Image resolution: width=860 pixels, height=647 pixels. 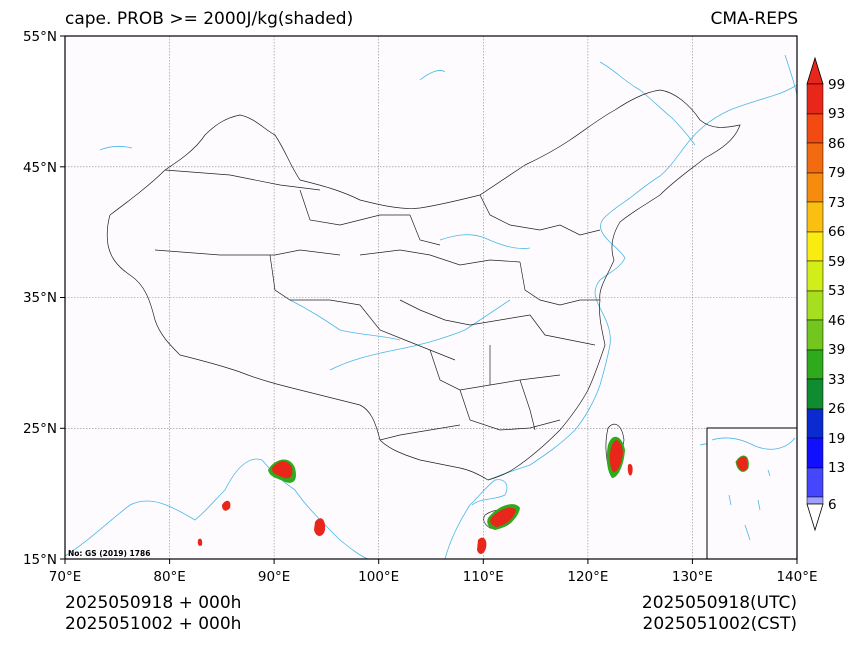 I want to click on colorbar-label: 39, so click(x=836, y=350).